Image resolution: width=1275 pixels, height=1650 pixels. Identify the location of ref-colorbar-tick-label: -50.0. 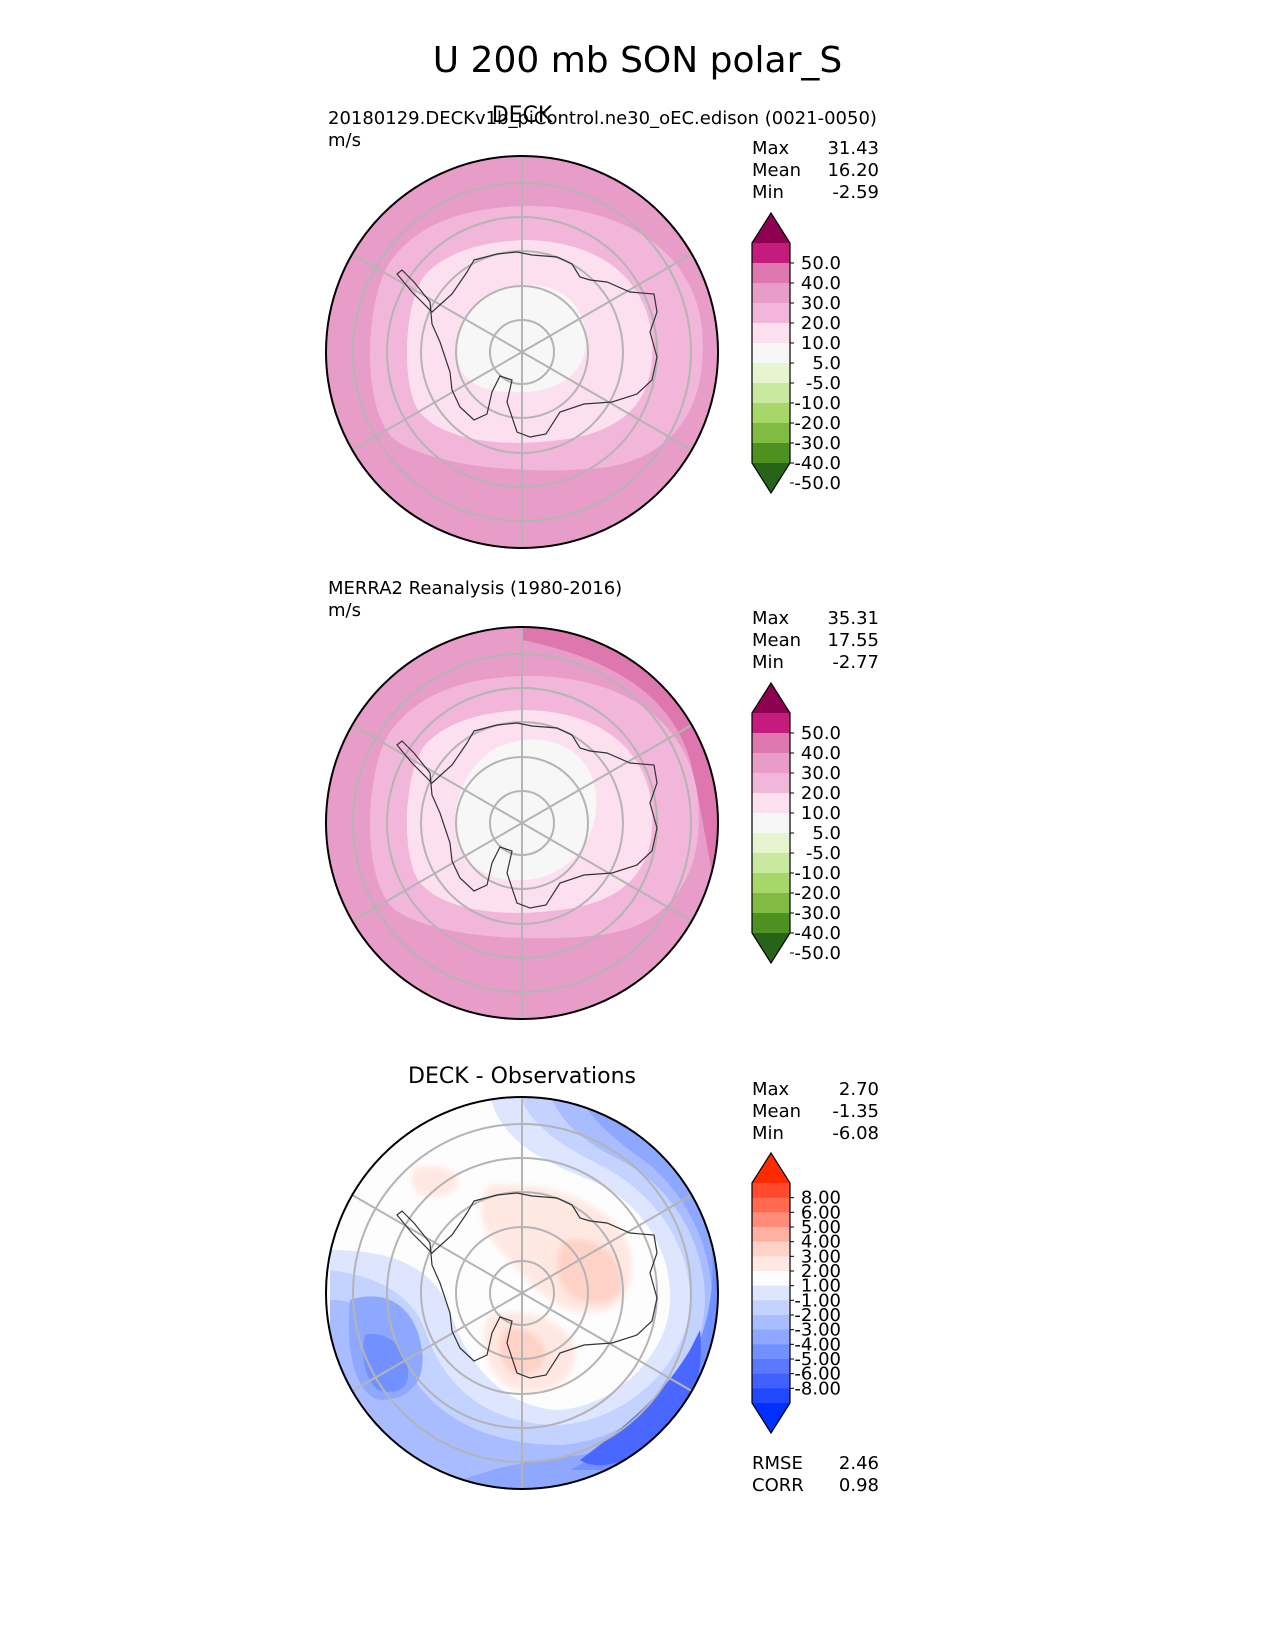
(817, 953).